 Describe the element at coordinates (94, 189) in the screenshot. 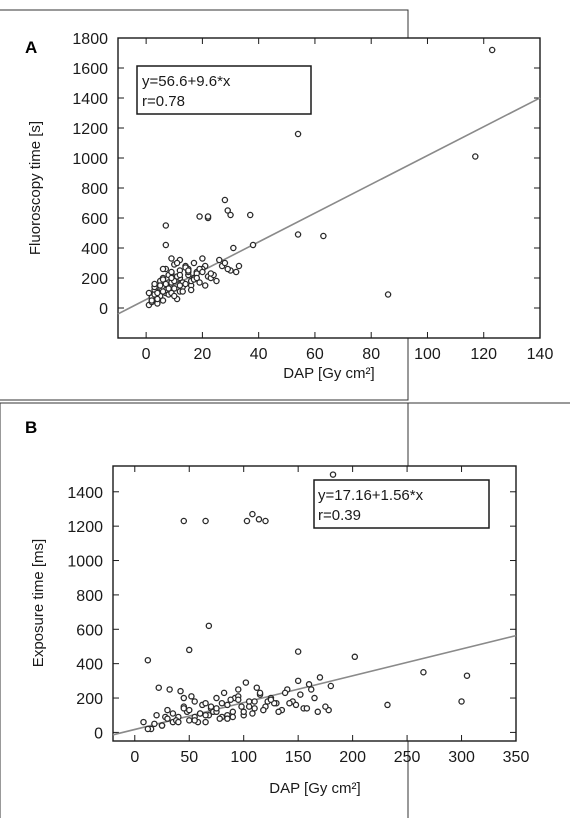

I see `y-tick-label: 800` at that location.